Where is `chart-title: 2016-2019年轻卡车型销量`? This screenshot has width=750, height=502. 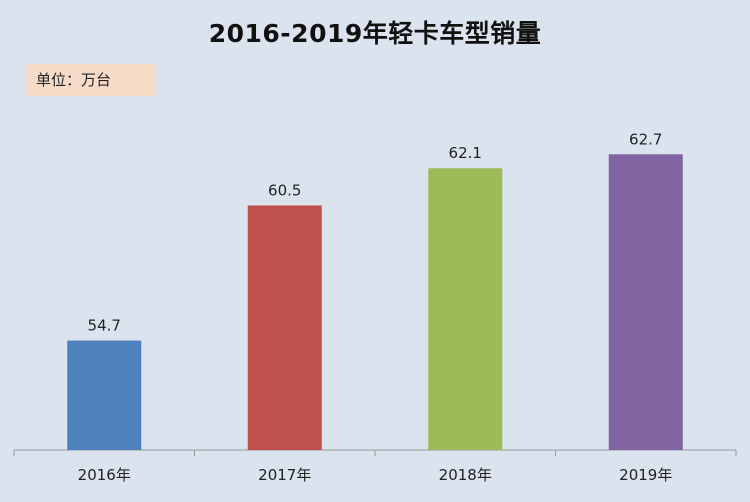 chart-title: 2016-2019年轻卡车型销量 is located at coordinates (375, 33).